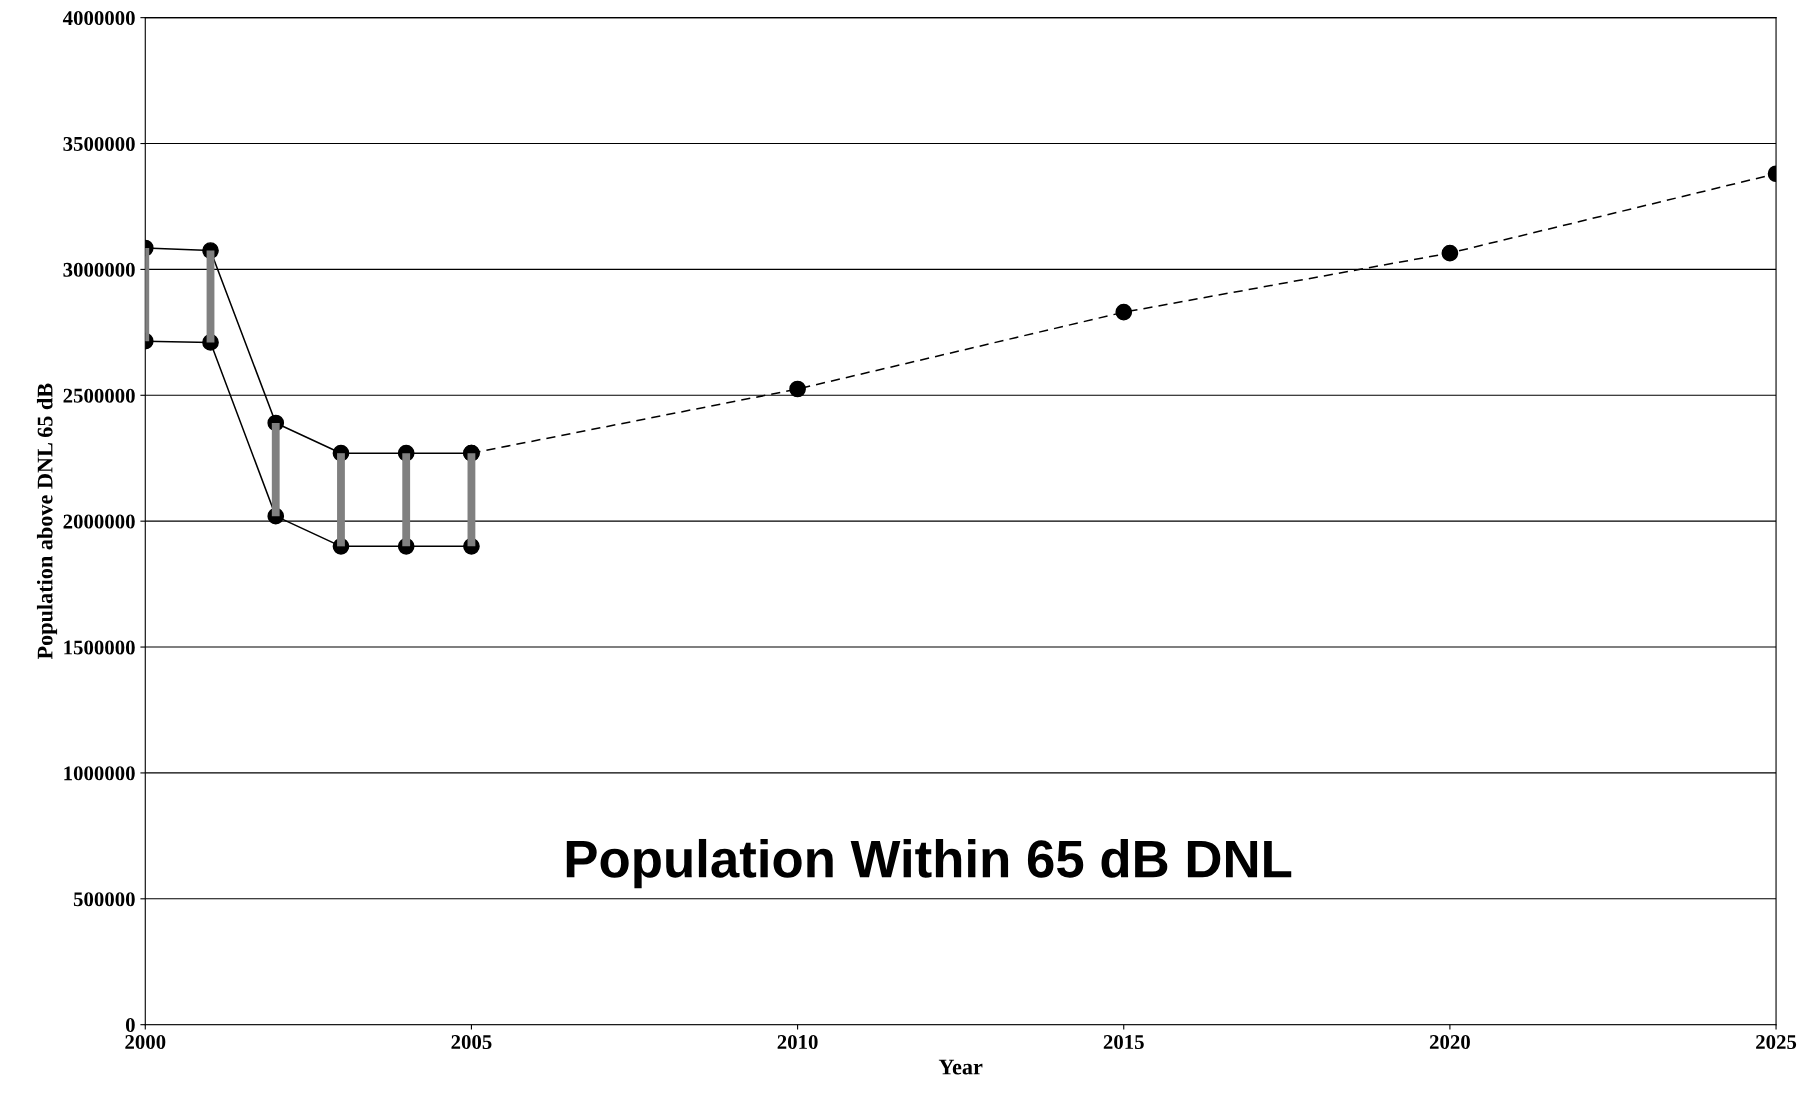  What do you see at coordinates (960, 1067) in the screenshot?
I see `x-axis-title: Year` at bounding box center [960, 1067].